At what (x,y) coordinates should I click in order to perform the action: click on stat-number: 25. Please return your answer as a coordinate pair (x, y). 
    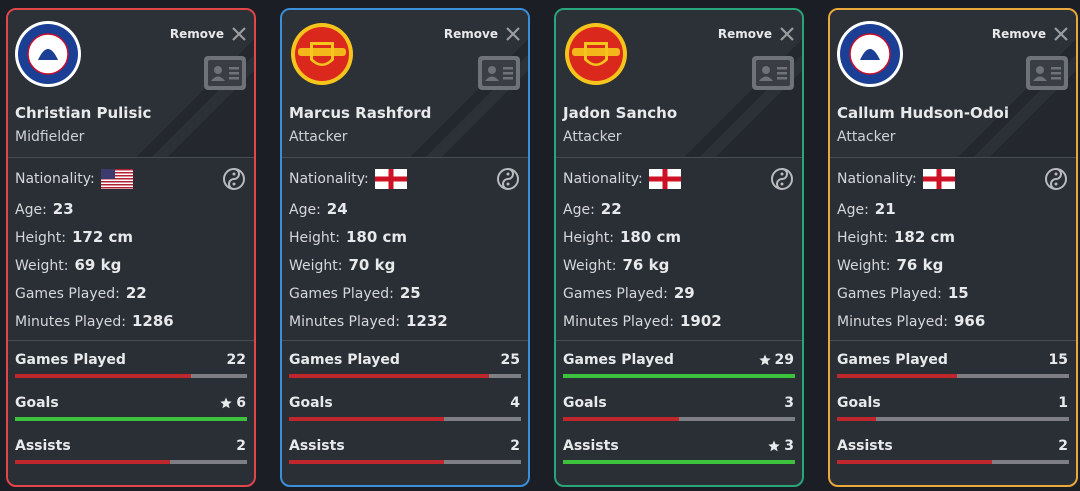
    Looking at the image, I should click on (510, 360).